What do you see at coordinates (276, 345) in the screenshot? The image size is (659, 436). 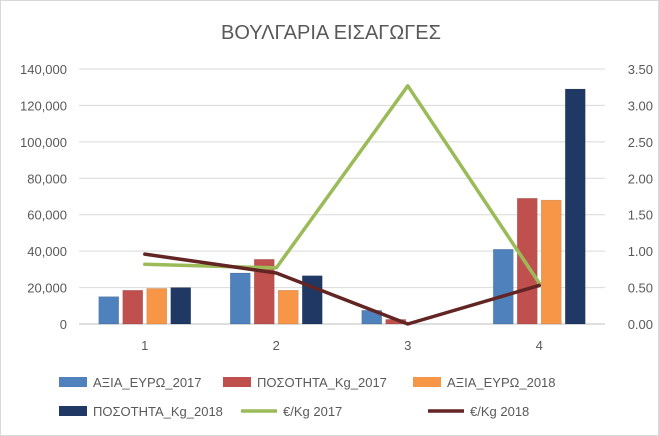 I see `x-axis-tick-label: 2` at bounding box center [276, 345].